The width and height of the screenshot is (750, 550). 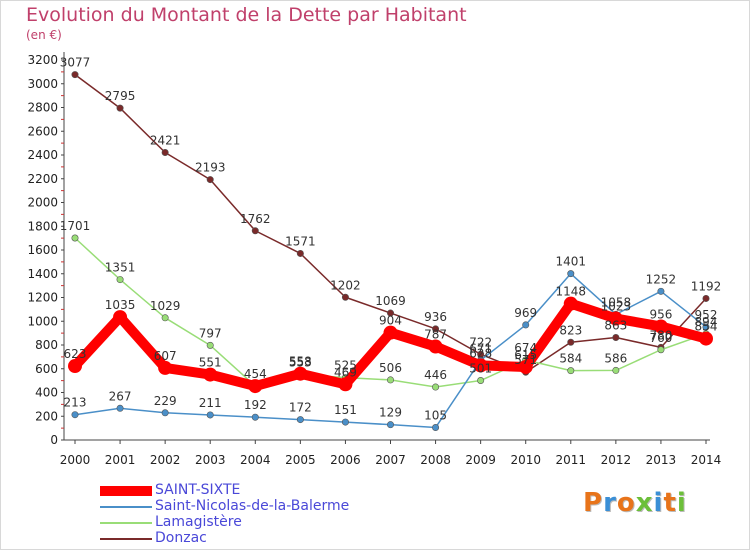 What do you see at coordinates (345, 372) in the screenshot?
I see `data-label: 469` at bounding box center [345, 372].